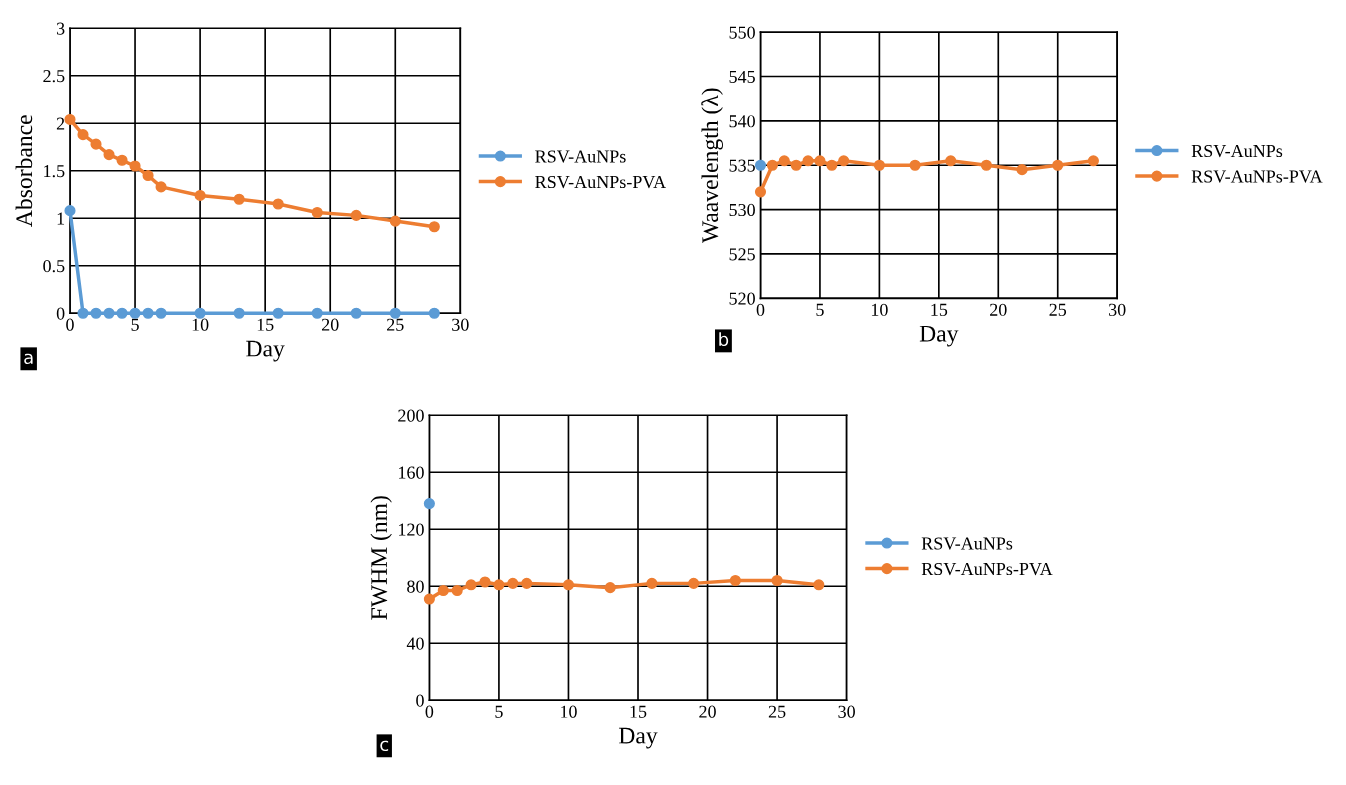 The image size is (1346, 785). What do you see at coordinates (54, 76) in the screenshot?
I see `y-tick-label: 2.5` at bounding box center [54, 76].